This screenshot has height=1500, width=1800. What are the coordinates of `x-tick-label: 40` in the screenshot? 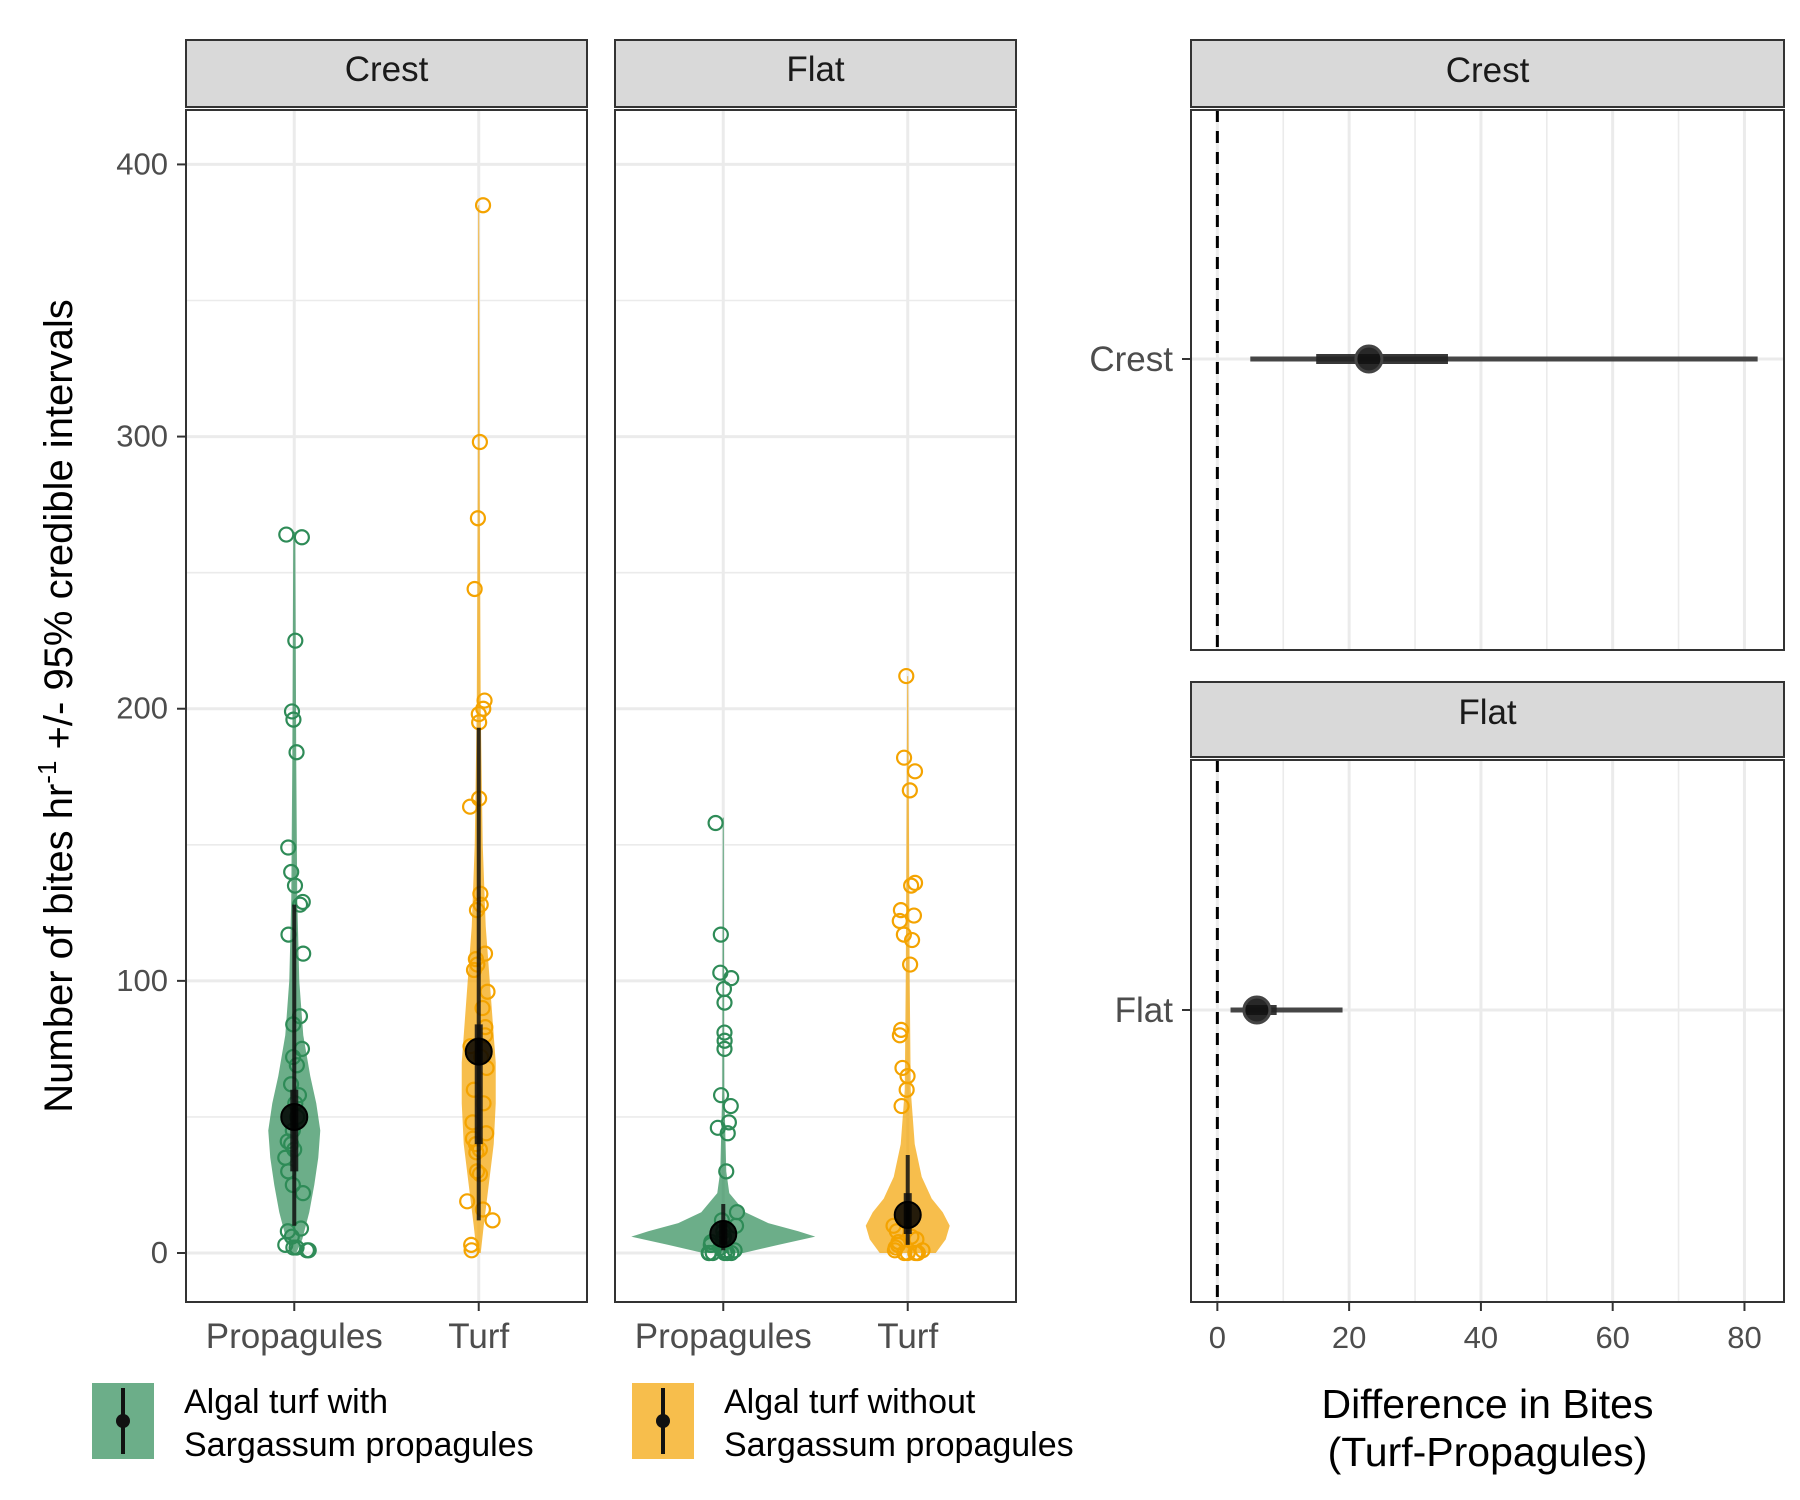 It's located at (1481, 1337).